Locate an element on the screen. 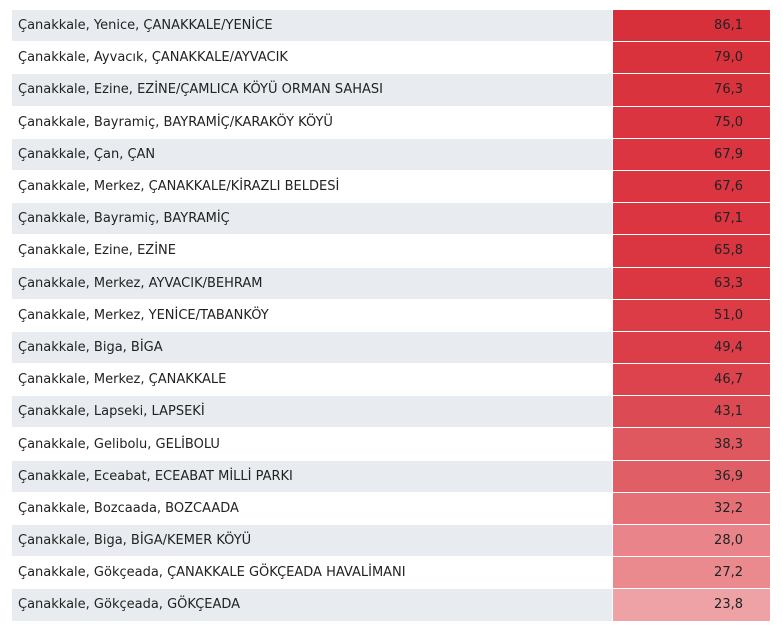 This screenshot has height=630, width=783. location-cell: Çanakkale, Bayramiç, BAYRAMİÇ is located at coordinates (312, 219).